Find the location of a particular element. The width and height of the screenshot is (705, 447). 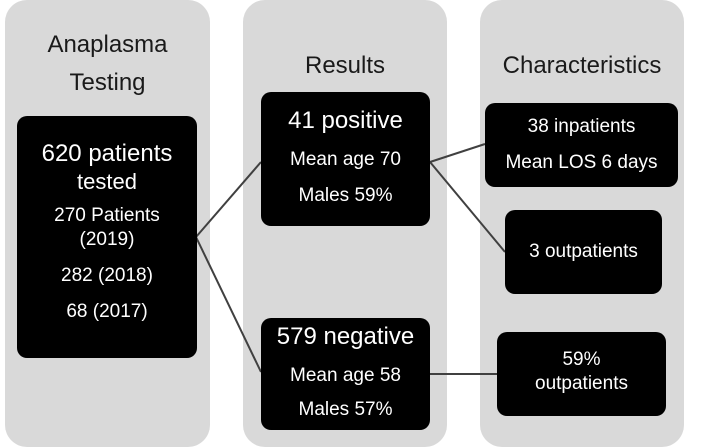

testing-column-title: Anaplasma Testing is located at coordinates (107, 64).